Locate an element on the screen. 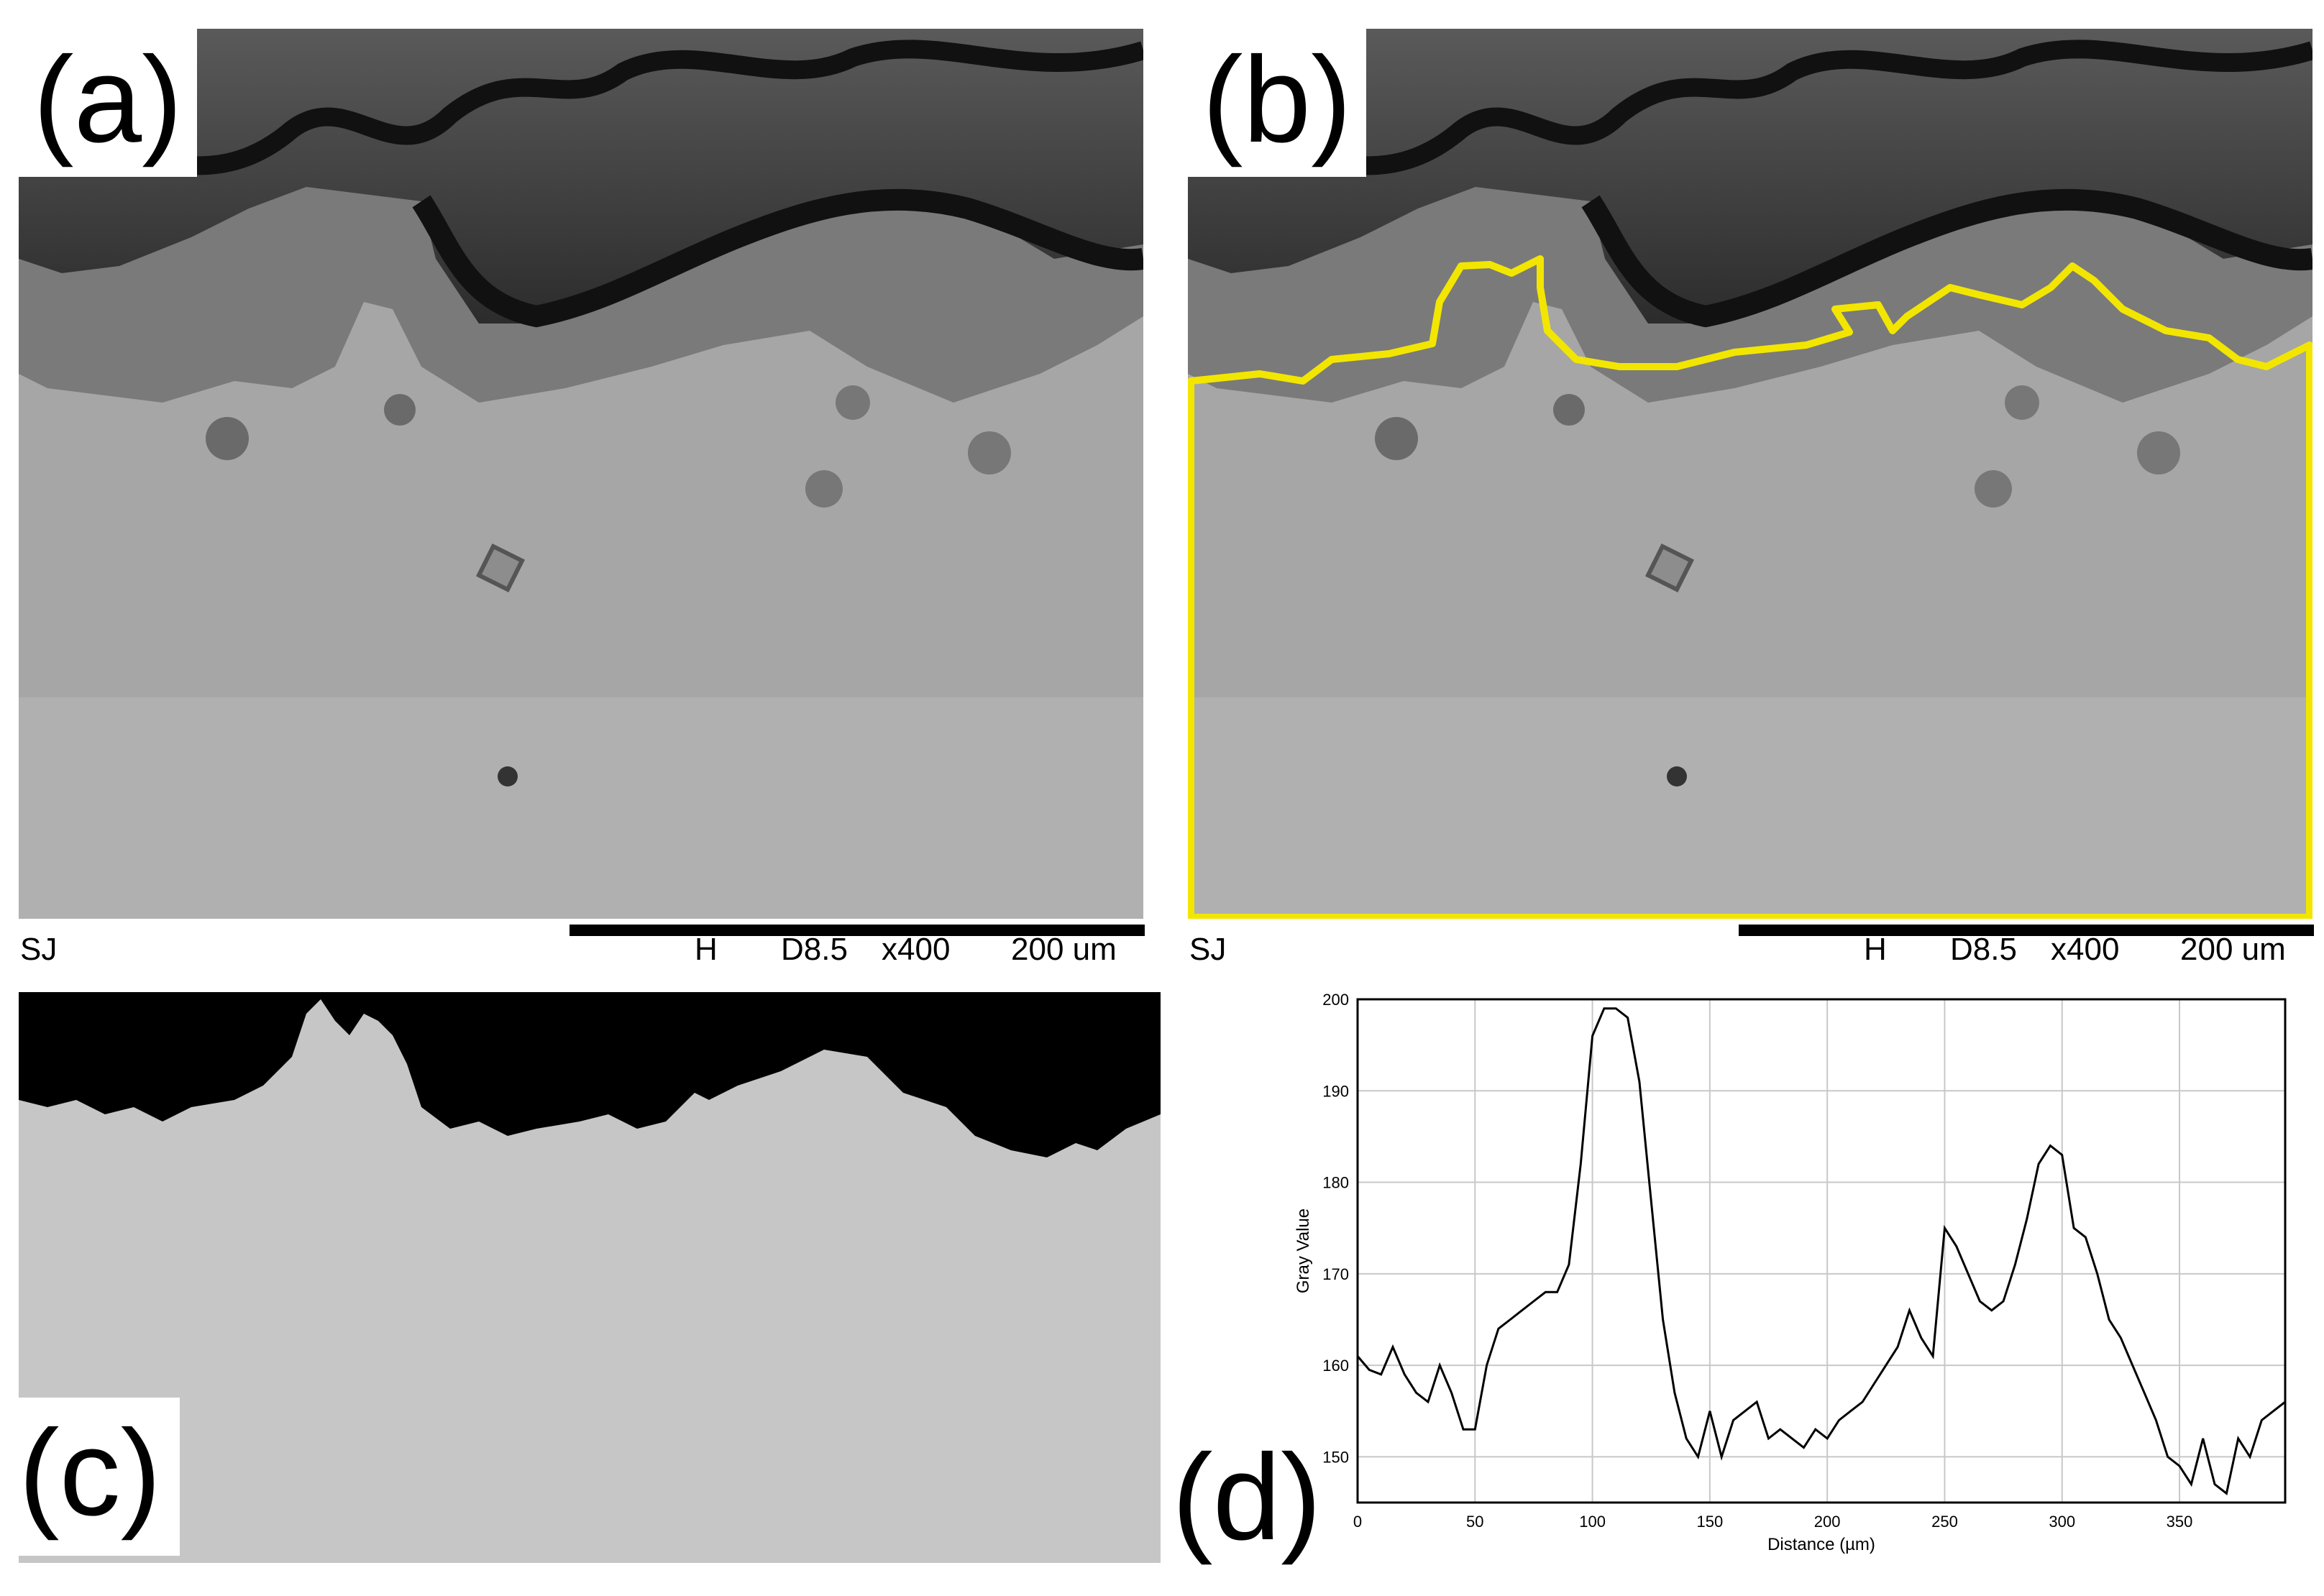 This screenshot has height=1596, width=2324. panel-label-a: (a) is located at coordinates (108, 103).